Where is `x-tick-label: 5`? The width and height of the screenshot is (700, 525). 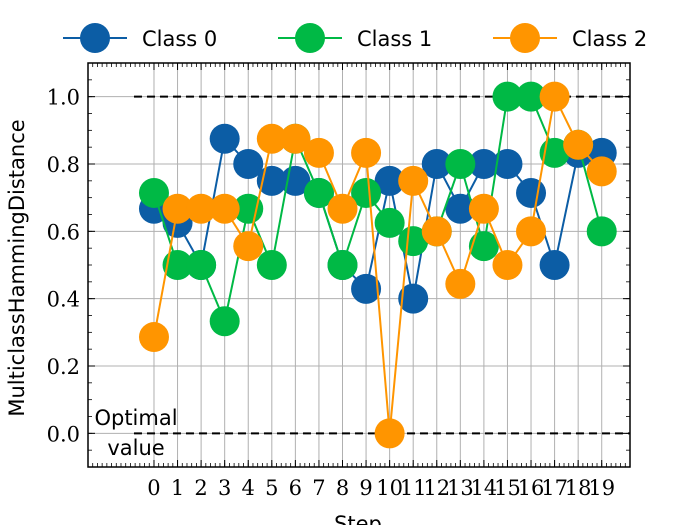
x-tick-label: 5 is located at coordinates (271, 488).